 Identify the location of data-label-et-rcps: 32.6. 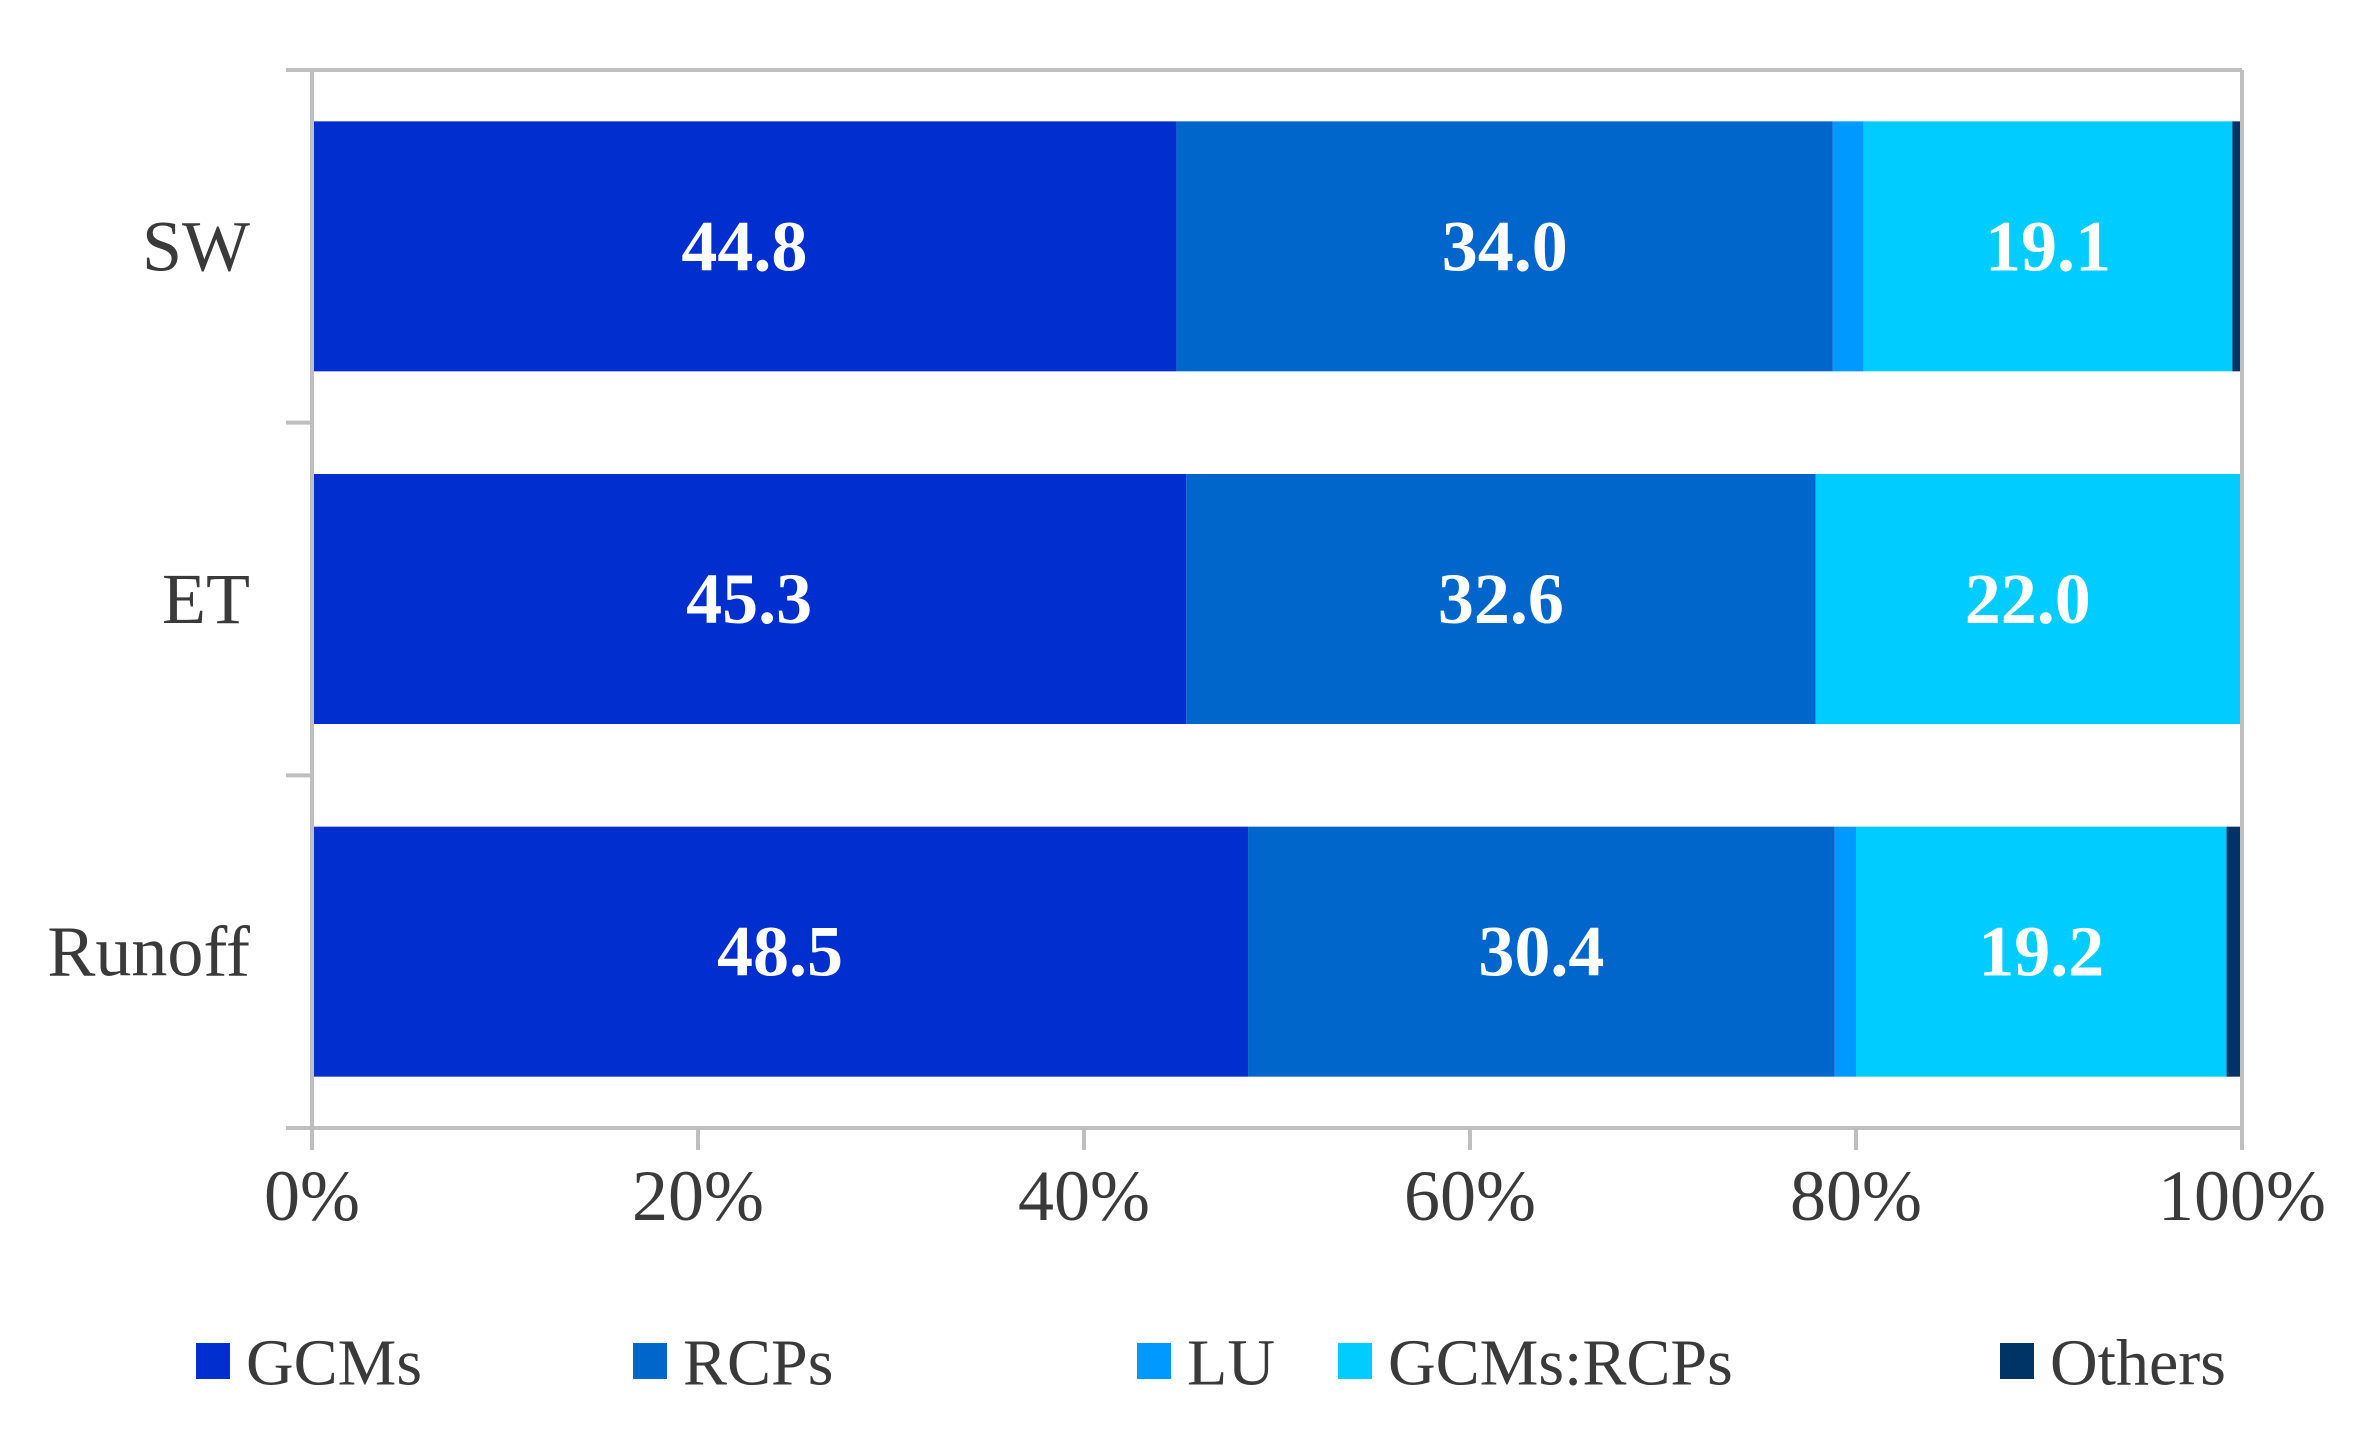
(1501, 599).